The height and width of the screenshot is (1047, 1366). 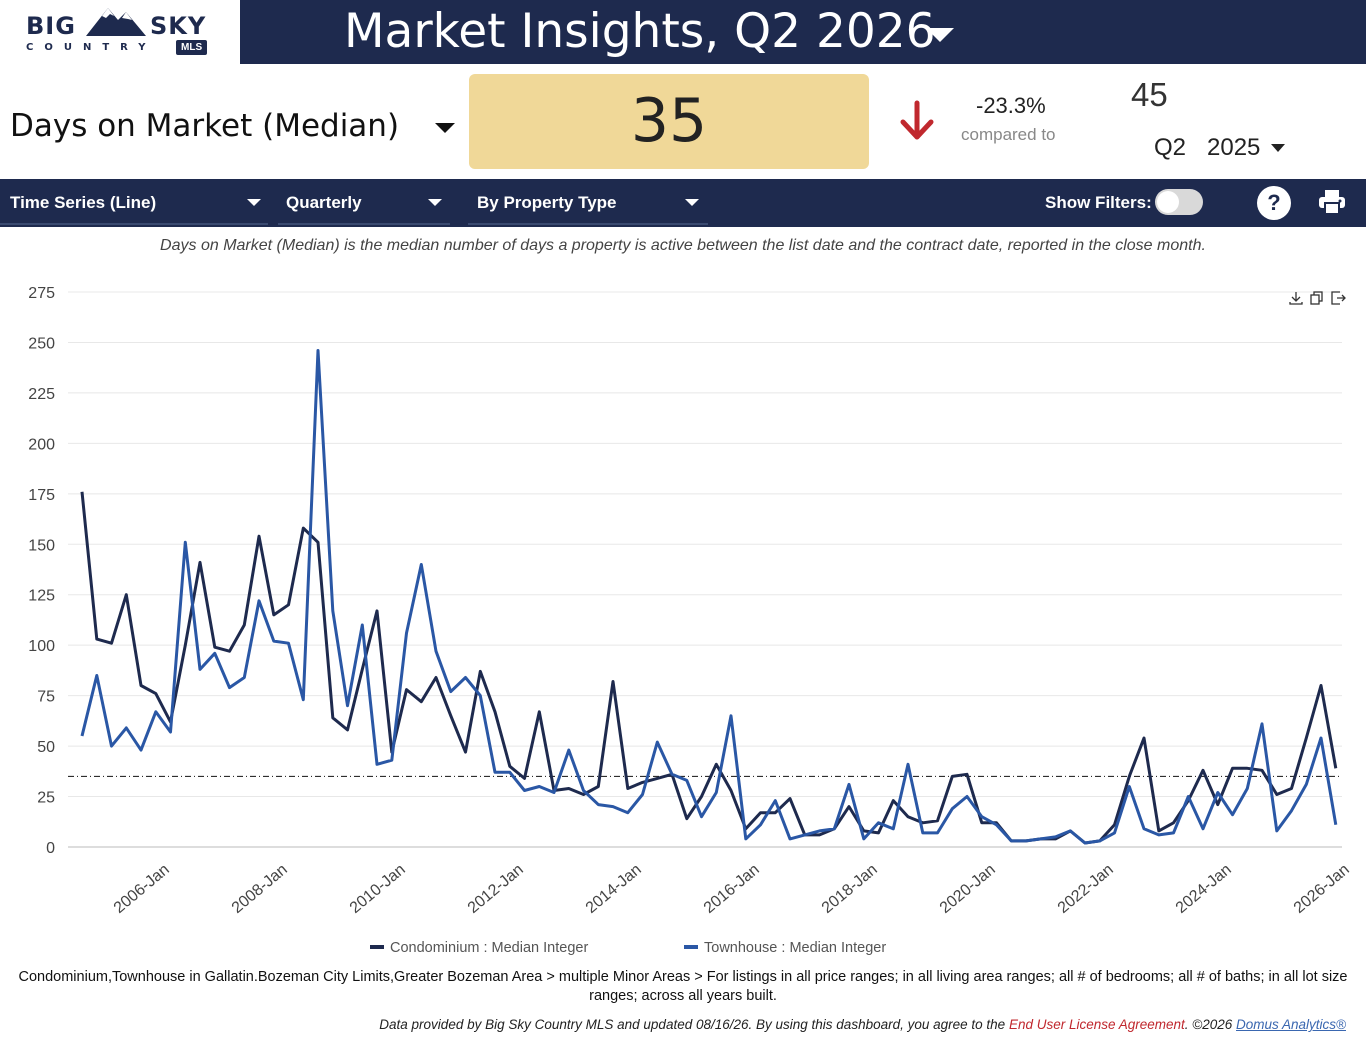 I want to click on metric-selector: Days on Market (Median), so click(x=205, y=126).